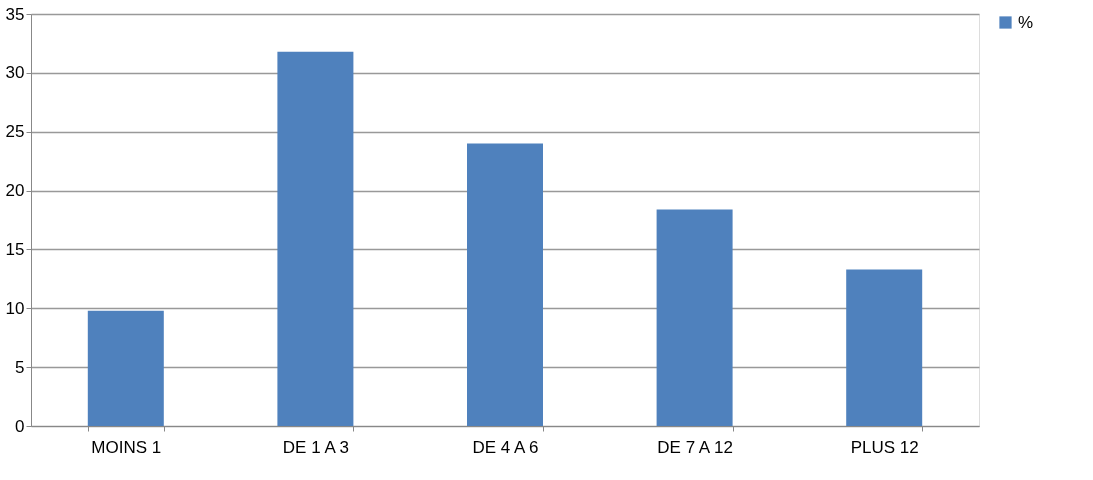 The image size is (1093, 480). What do you see at coordinates (15, 308) in the screenshot?
I see `y-tick-label: 10` at bounding box center [15, 308].